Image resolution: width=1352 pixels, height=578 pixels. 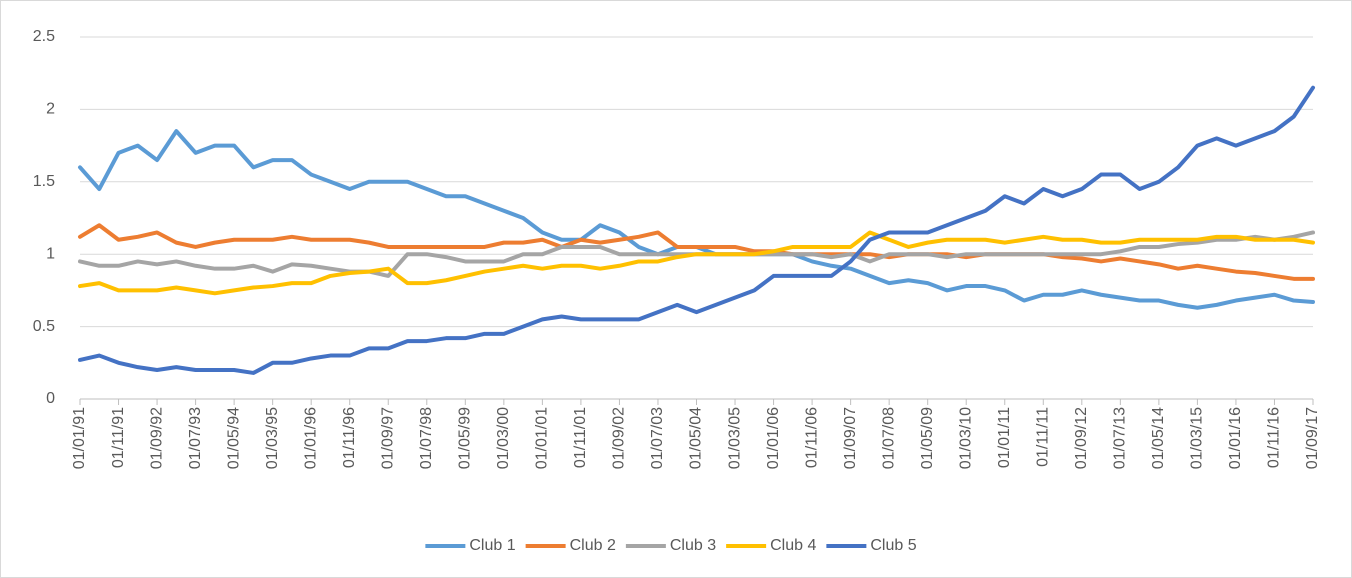 I want to click on x-tick-label: 01/09/02, so click(x=619, y=438).